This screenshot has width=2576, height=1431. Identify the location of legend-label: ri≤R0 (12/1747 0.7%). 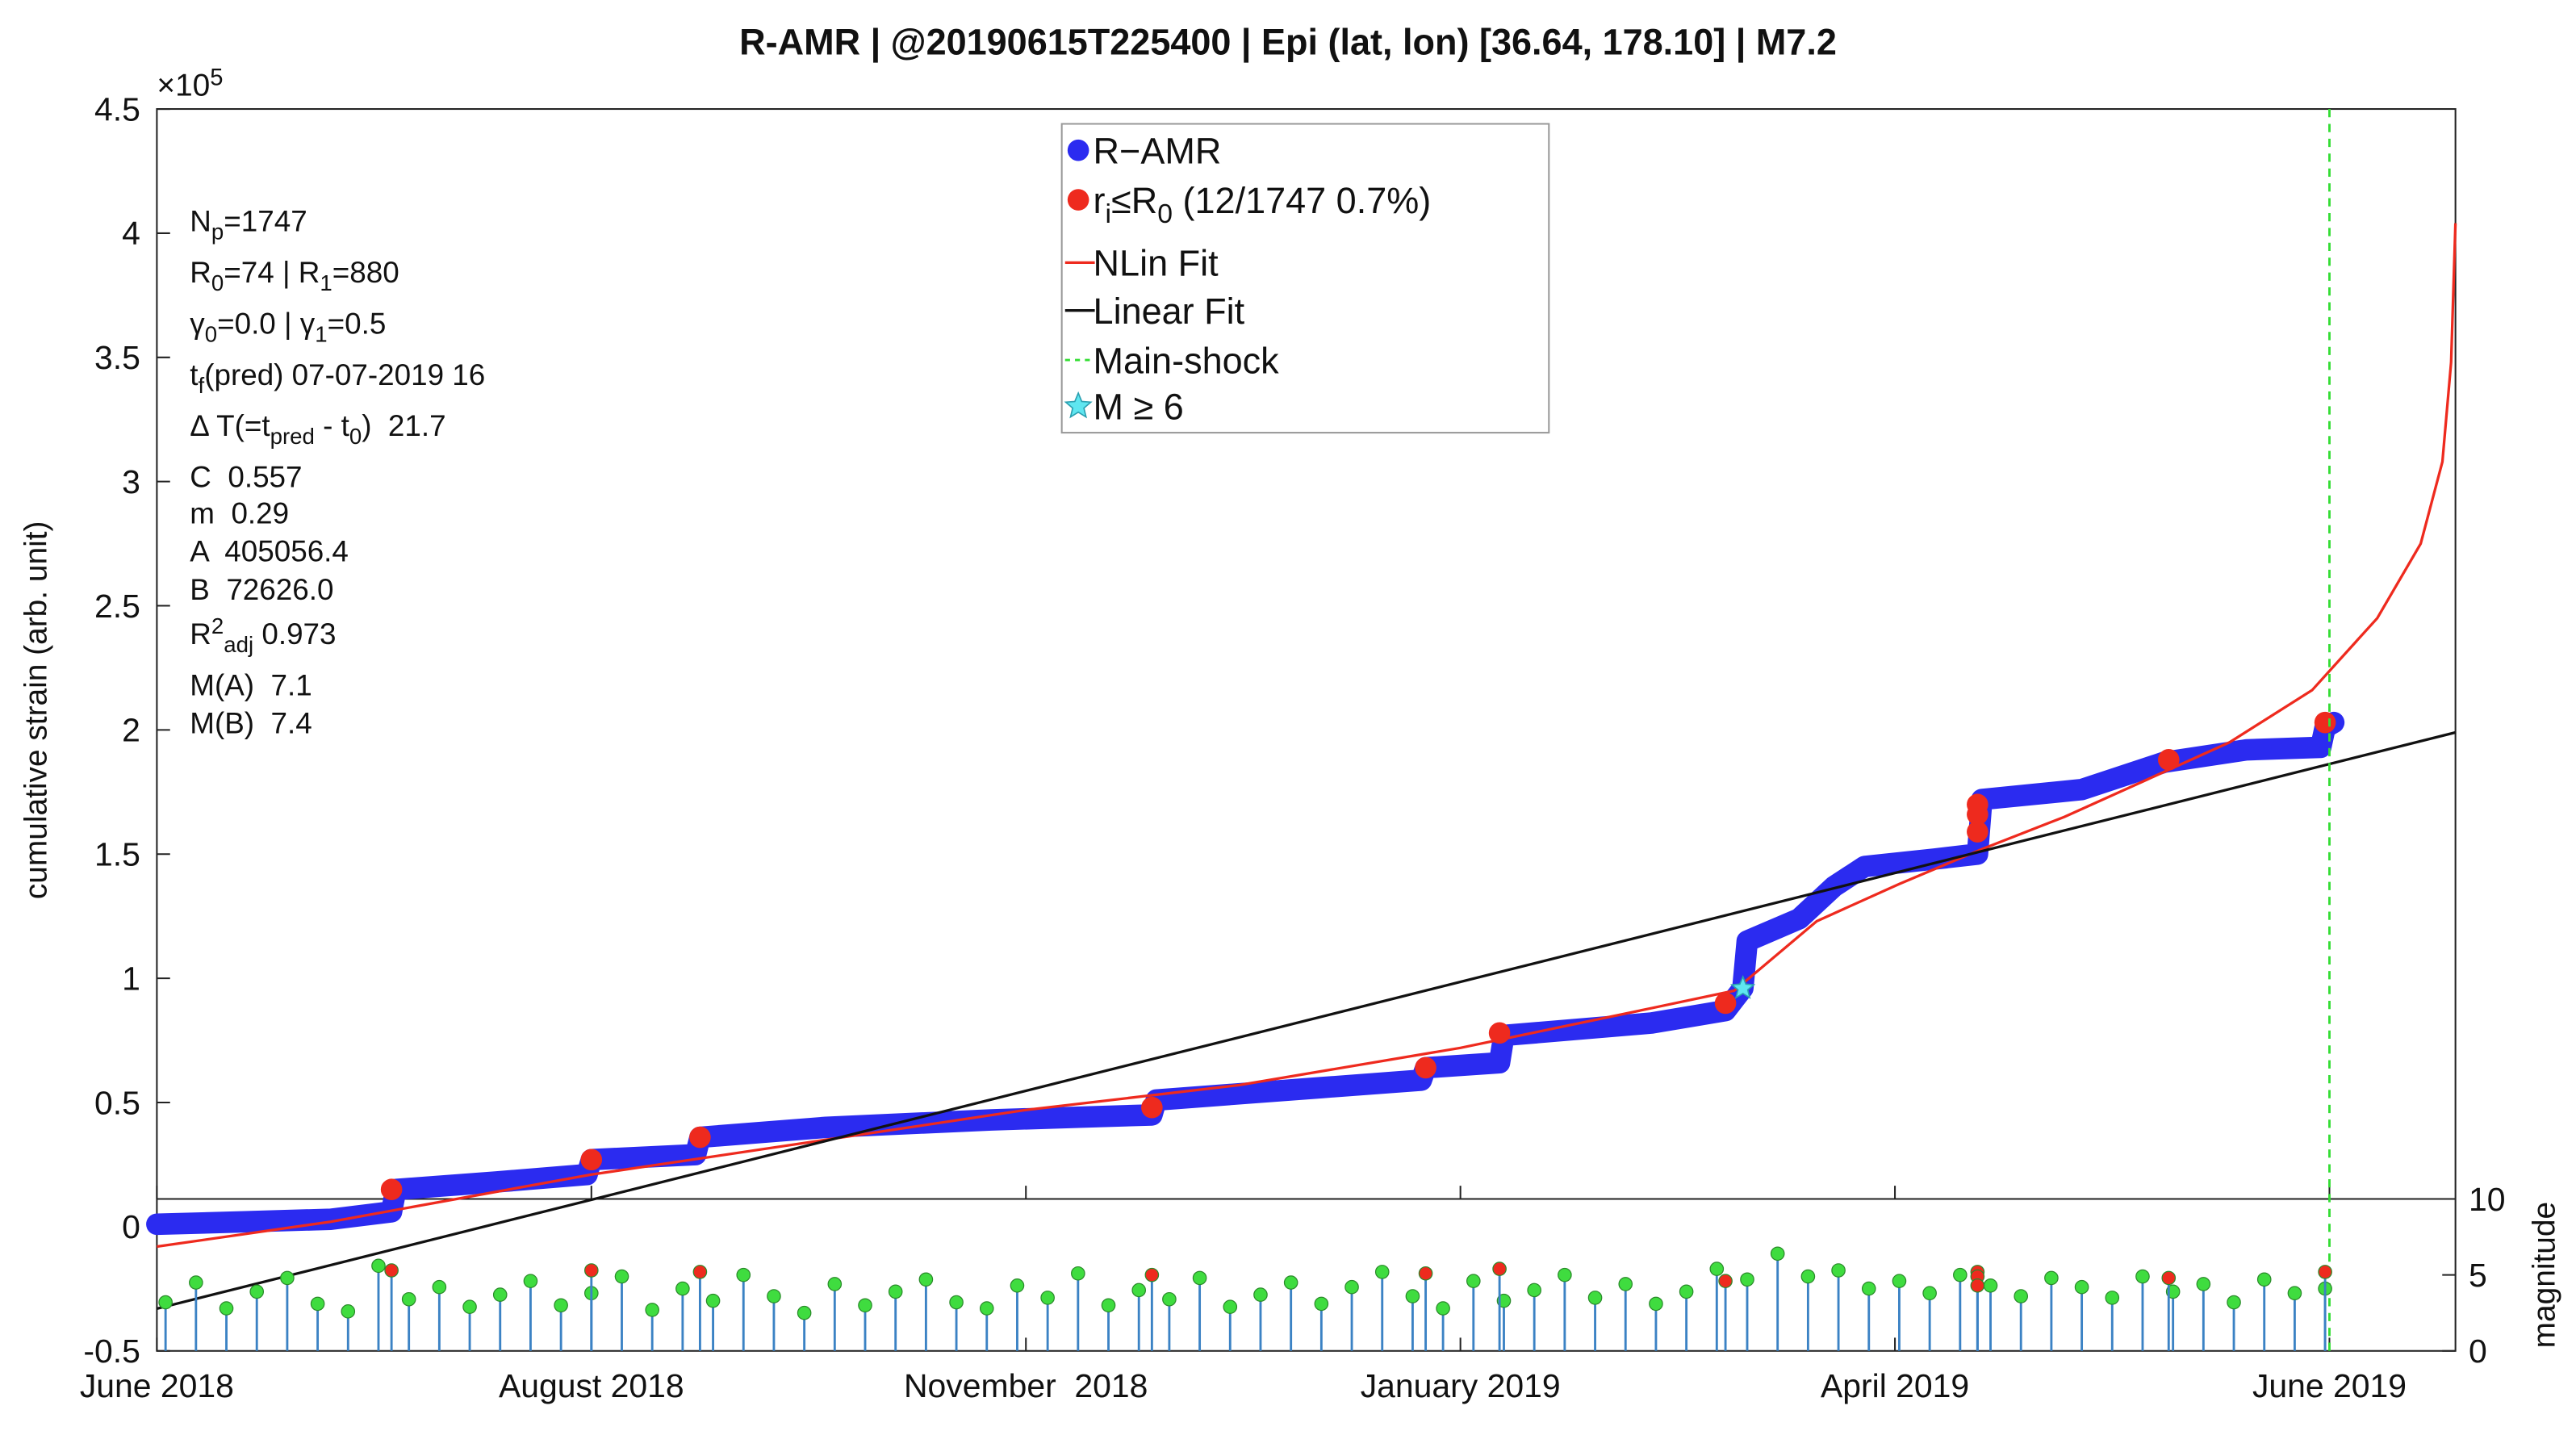
(1263, 204).